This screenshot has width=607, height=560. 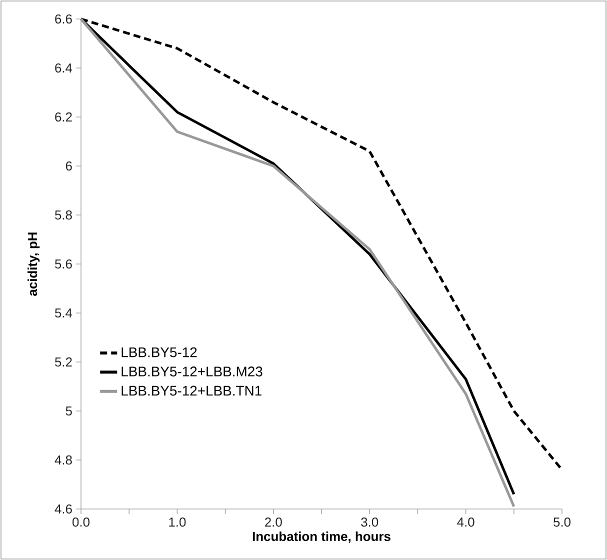 What do you see at coordinates (63, 313) in the screenshot?
I see `y-tick-label: 5.4` at bounding box center [63, 313].